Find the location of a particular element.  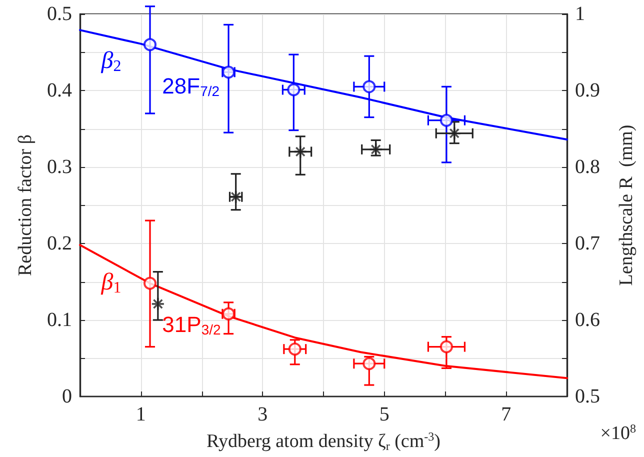

x-tick-label: 5 is located at coordinates (384, 415).